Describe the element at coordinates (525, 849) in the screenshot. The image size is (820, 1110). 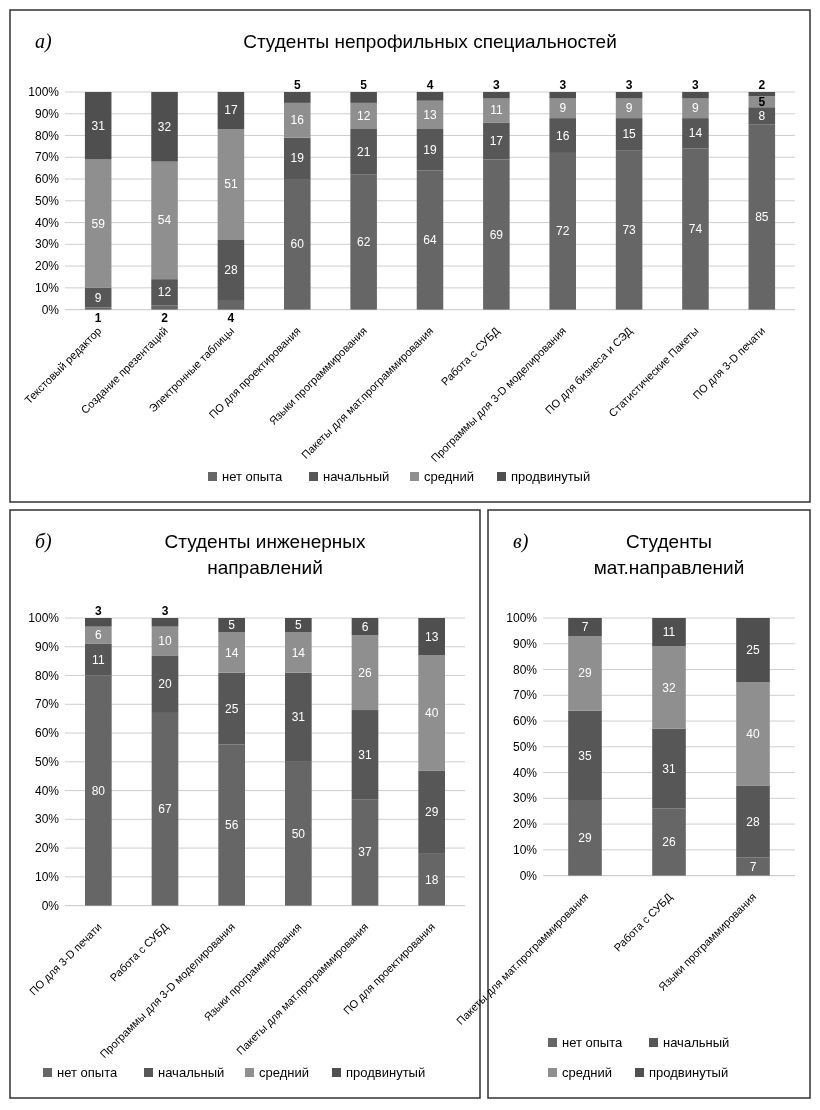
I see `y-tick-label: 10%` at that location.